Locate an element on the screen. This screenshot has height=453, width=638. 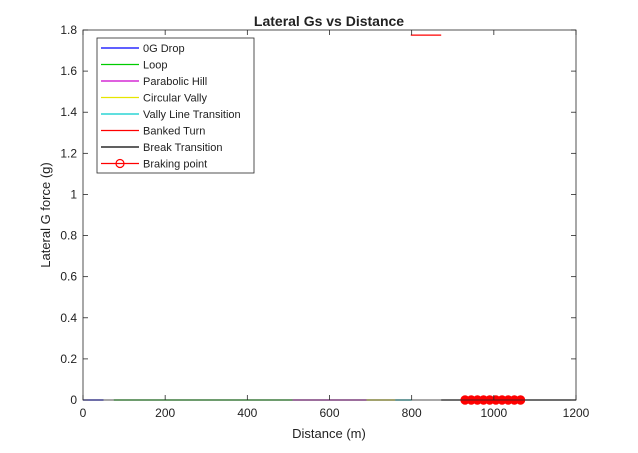
x-tick-label: 1200 is located at coordinates (576, 413).